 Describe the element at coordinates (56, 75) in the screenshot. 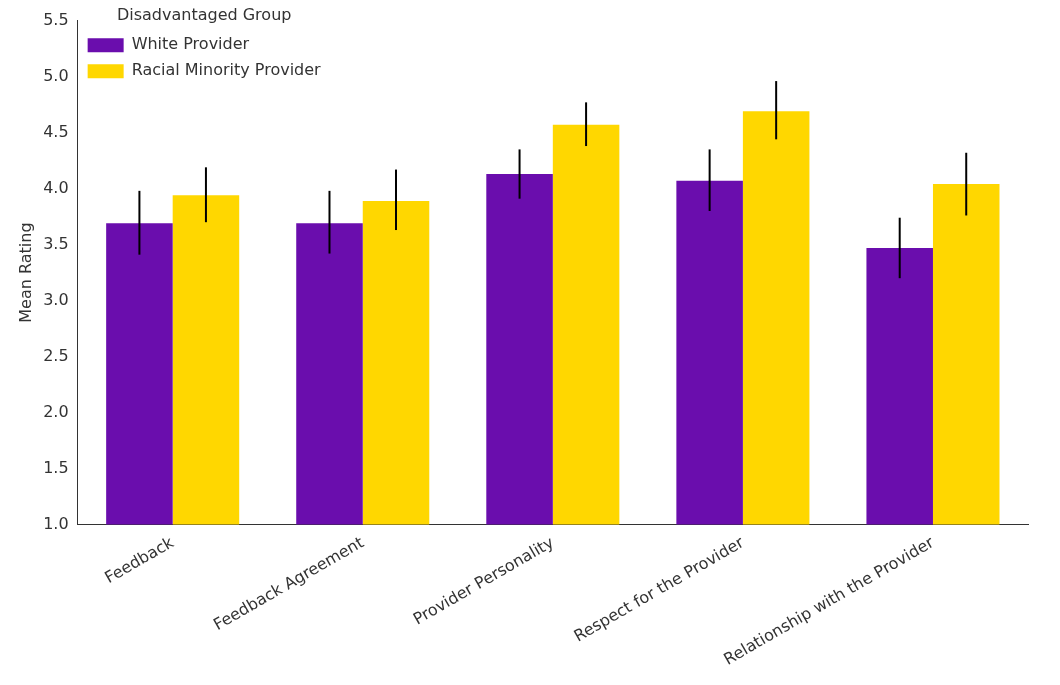

I see `y-tick-label: 5.0` at that location.